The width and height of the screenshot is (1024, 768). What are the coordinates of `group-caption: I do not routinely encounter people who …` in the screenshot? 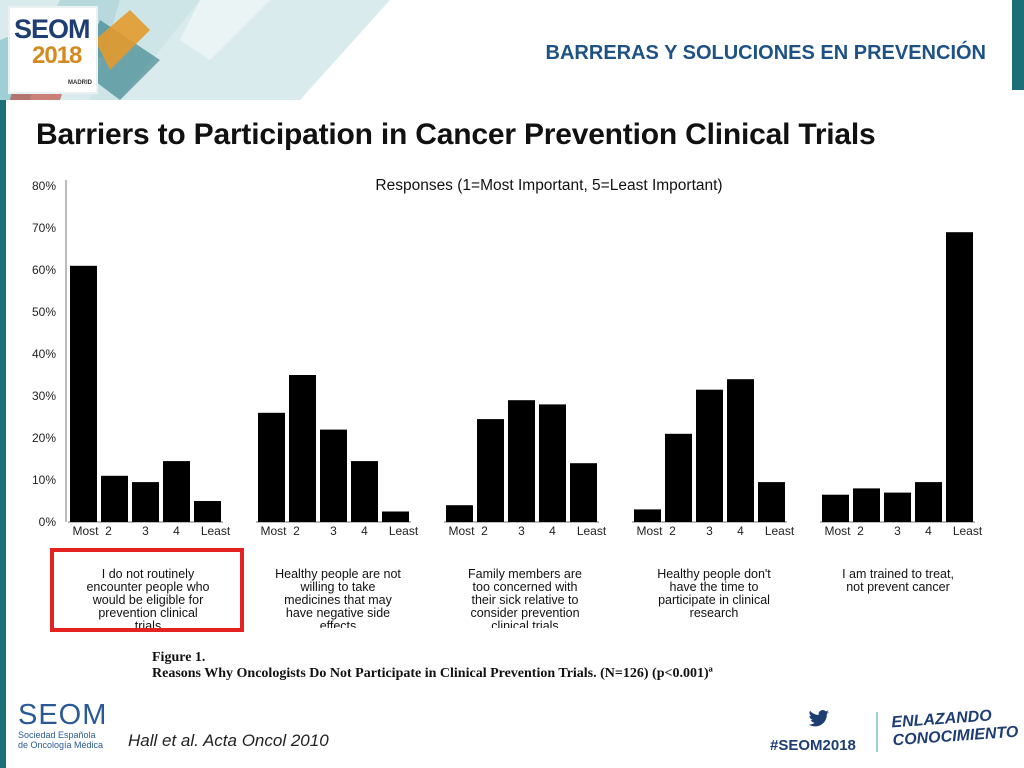 It's located at (148, 598).